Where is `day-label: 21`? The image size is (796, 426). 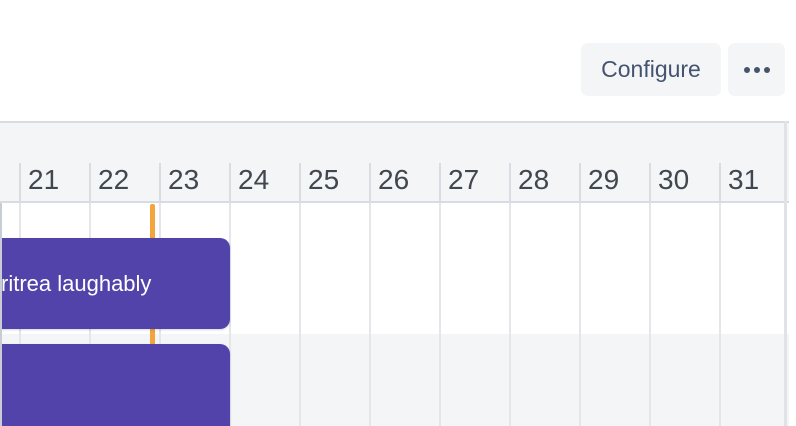
day-label: 21 is located at coordinates (44, 179).